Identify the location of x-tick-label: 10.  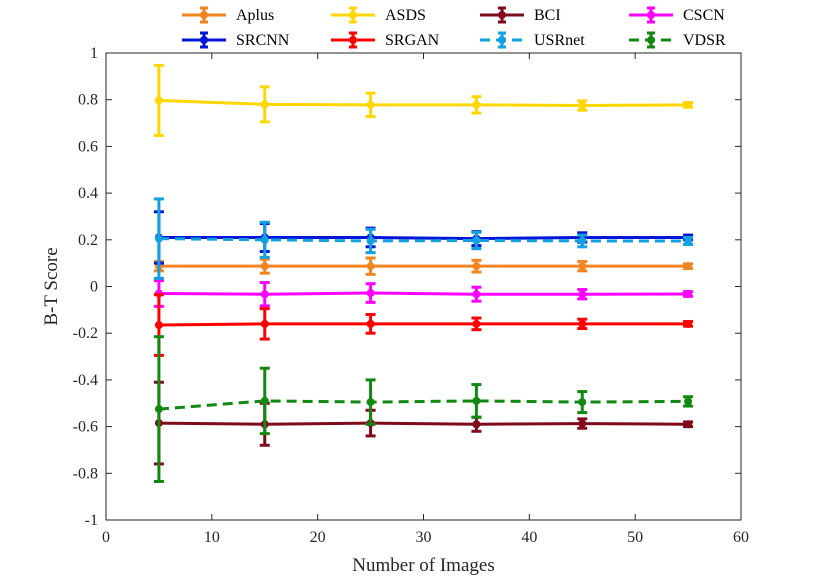
(212, 537).